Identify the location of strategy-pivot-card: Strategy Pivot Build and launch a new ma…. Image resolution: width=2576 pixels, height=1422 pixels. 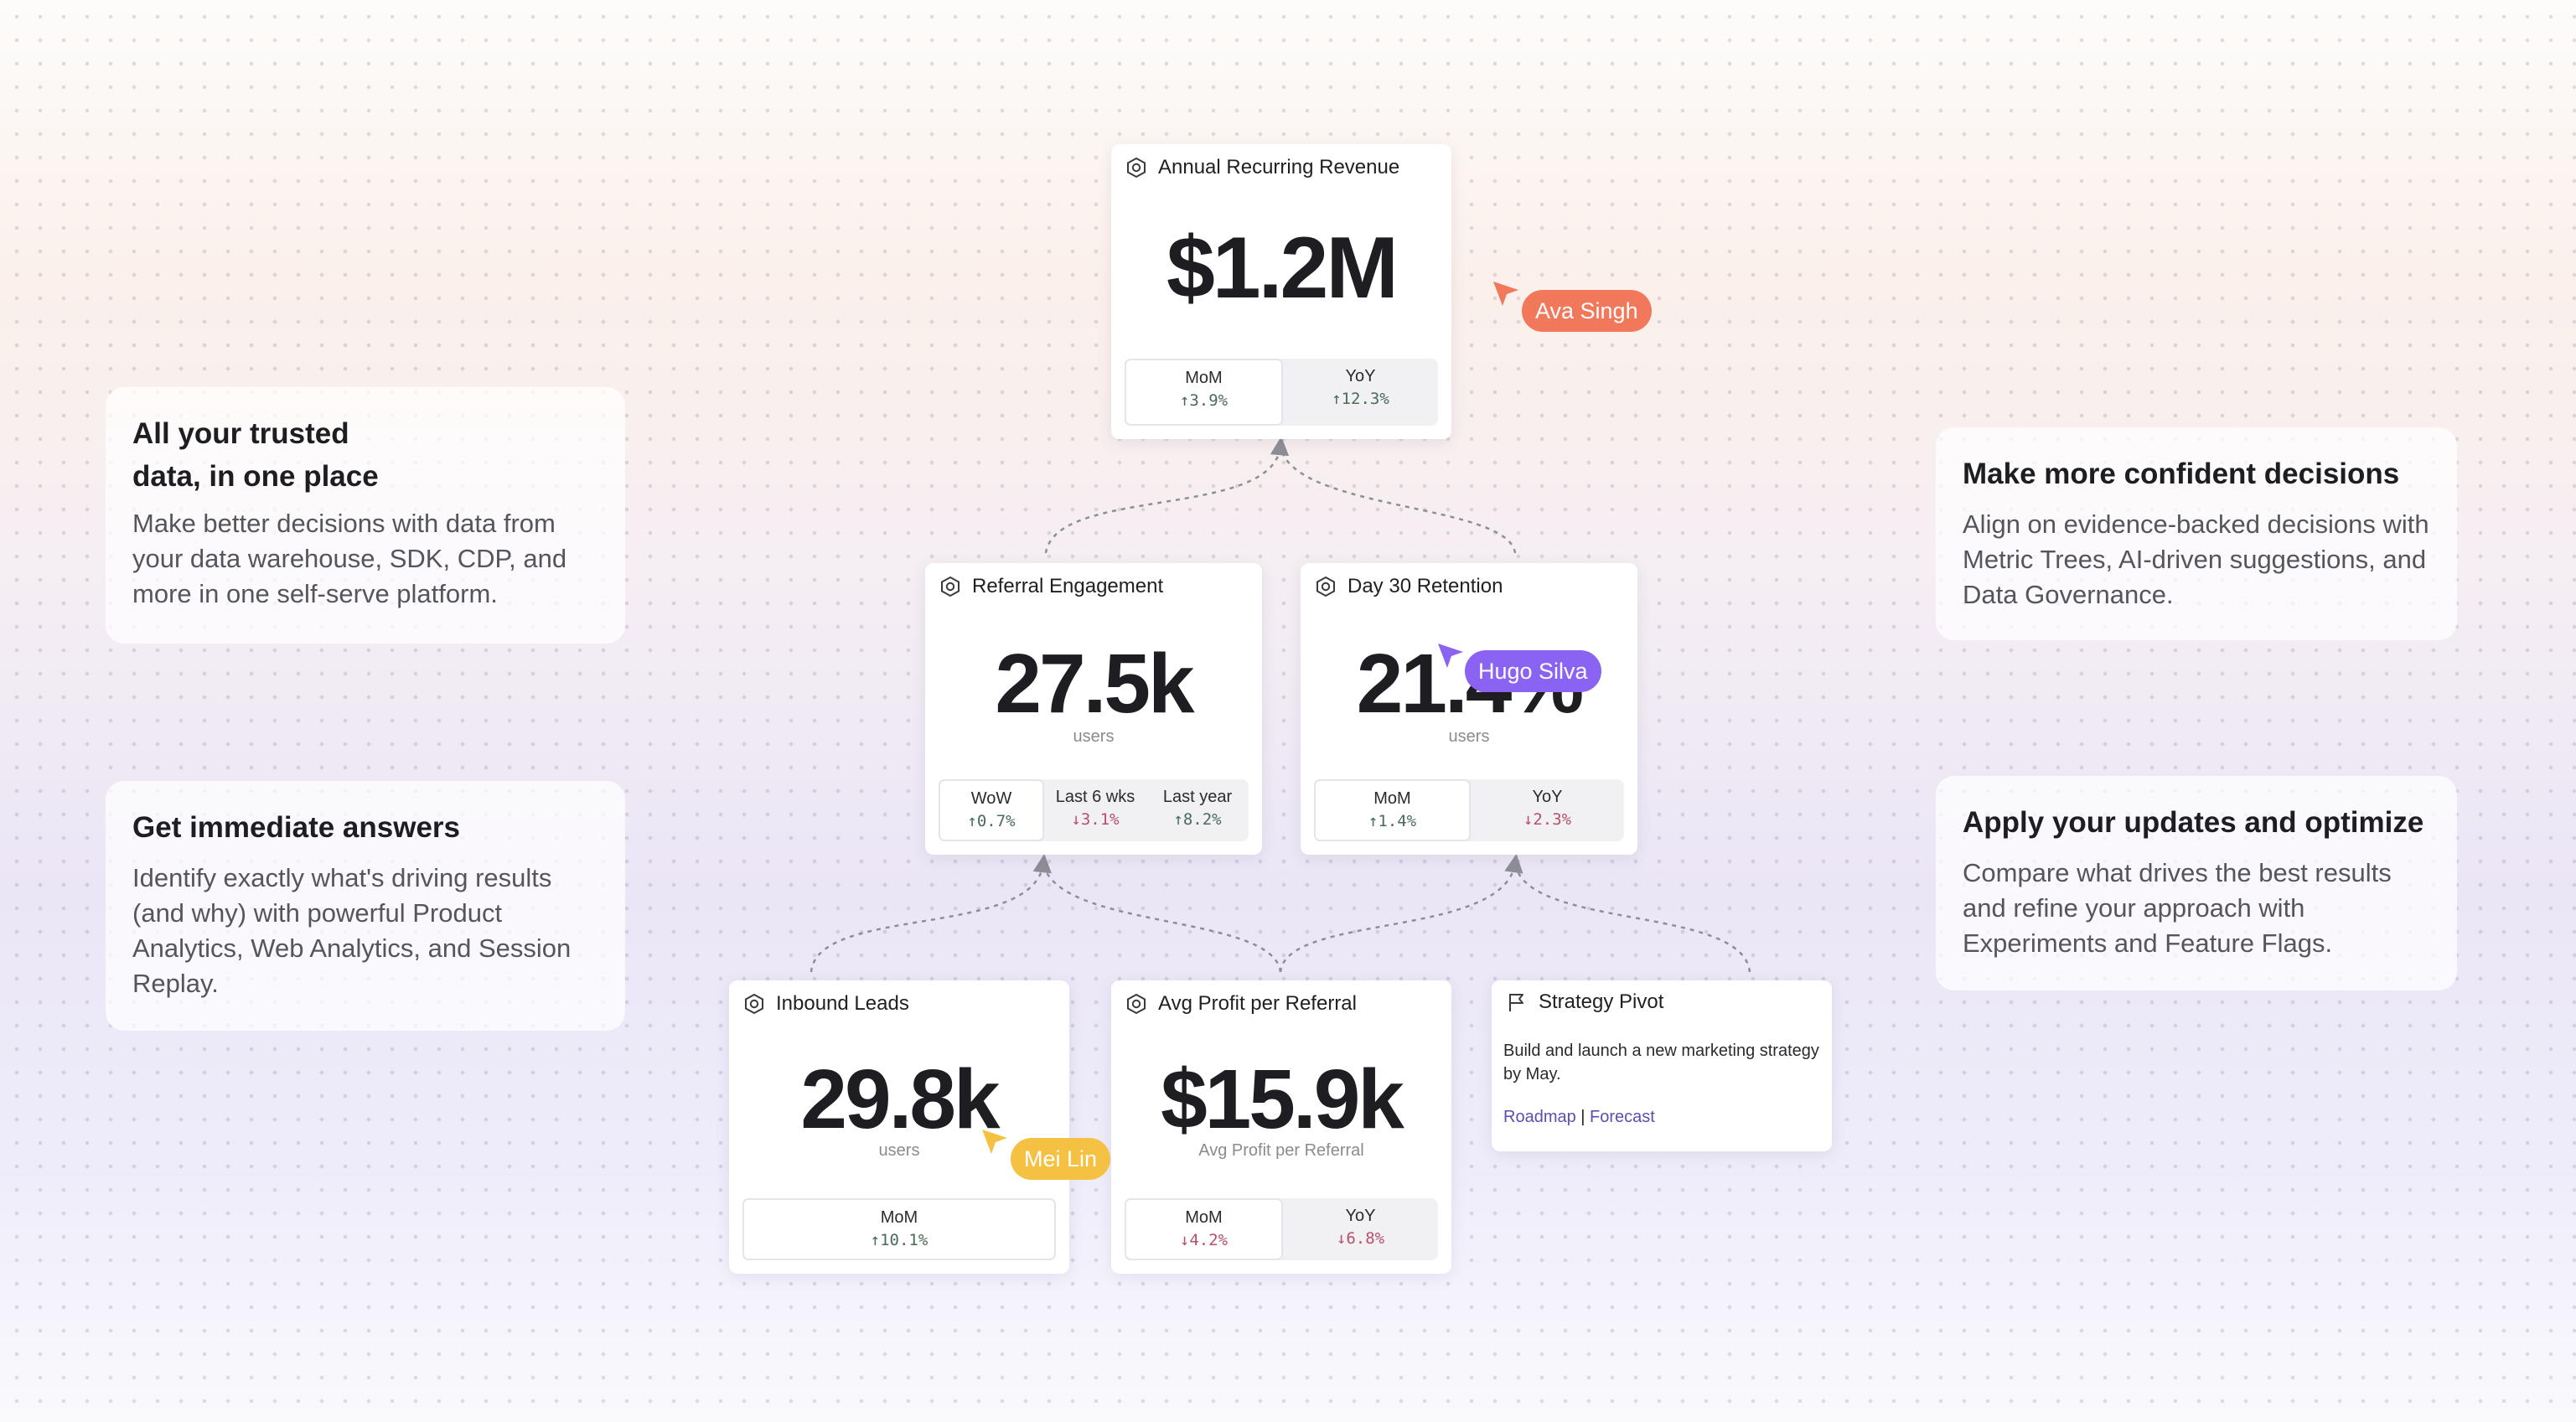
(1662, 1065).